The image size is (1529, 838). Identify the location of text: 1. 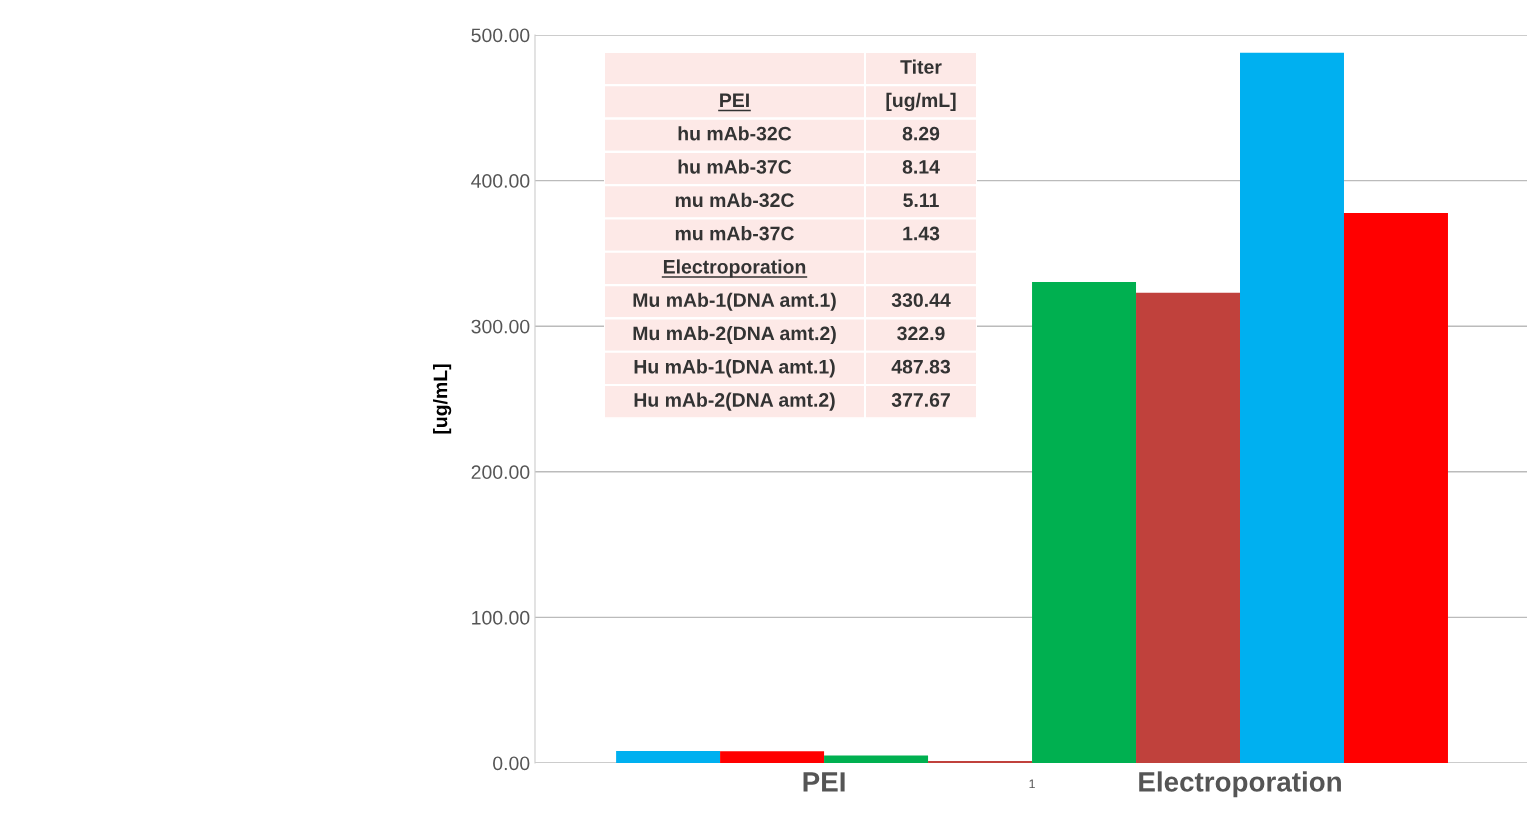
(1032, 784).